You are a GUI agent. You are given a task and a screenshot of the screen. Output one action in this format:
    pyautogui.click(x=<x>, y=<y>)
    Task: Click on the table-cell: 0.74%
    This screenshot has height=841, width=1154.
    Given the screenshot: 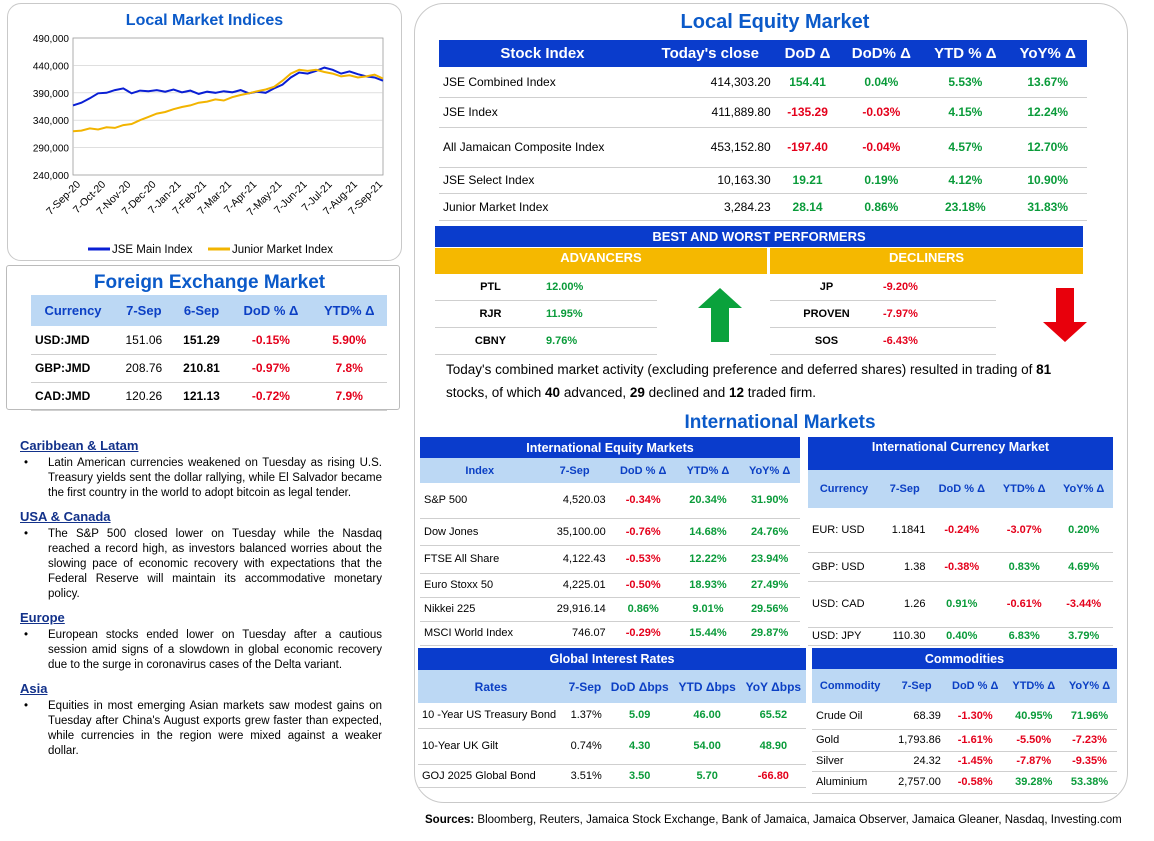 What is the action you would take?
    pyautogui.click(x=586, y=746)
    